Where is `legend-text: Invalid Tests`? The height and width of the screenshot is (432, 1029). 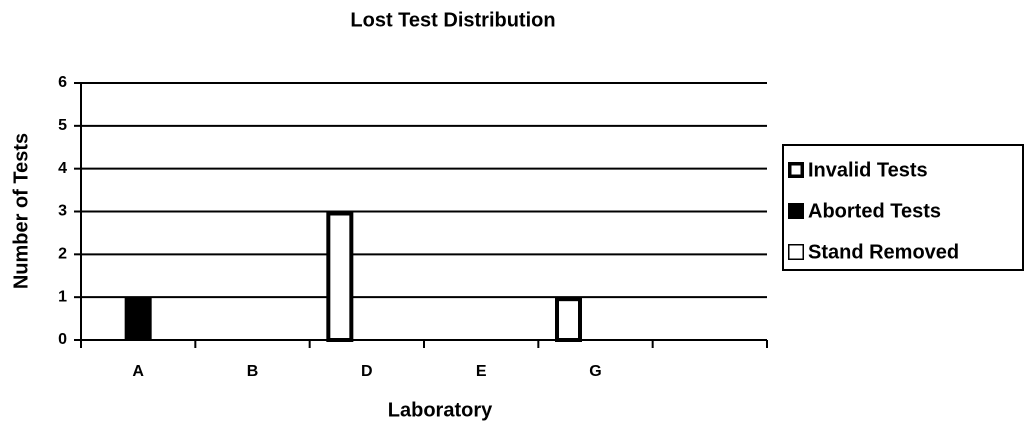
legend-text: Invalid Tests is located at coordinates (868, 170).